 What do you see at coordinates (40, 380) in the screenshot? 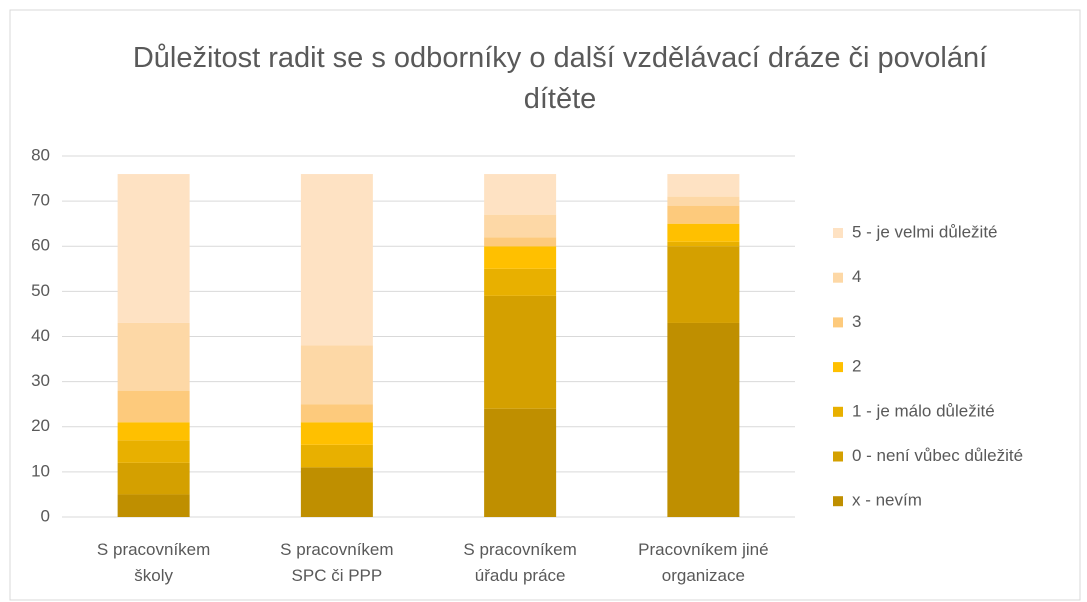
I see `y-tick-label: 30` at bounding box center [40, 380].